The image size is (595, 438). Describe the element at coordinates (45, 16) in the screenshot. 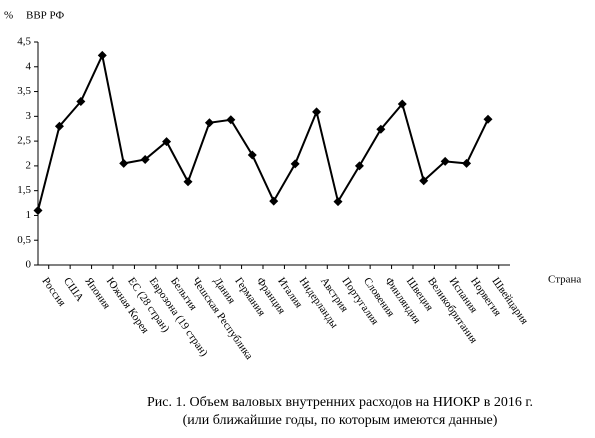

I see `y-axis-label: ВВР РФ` at that location.